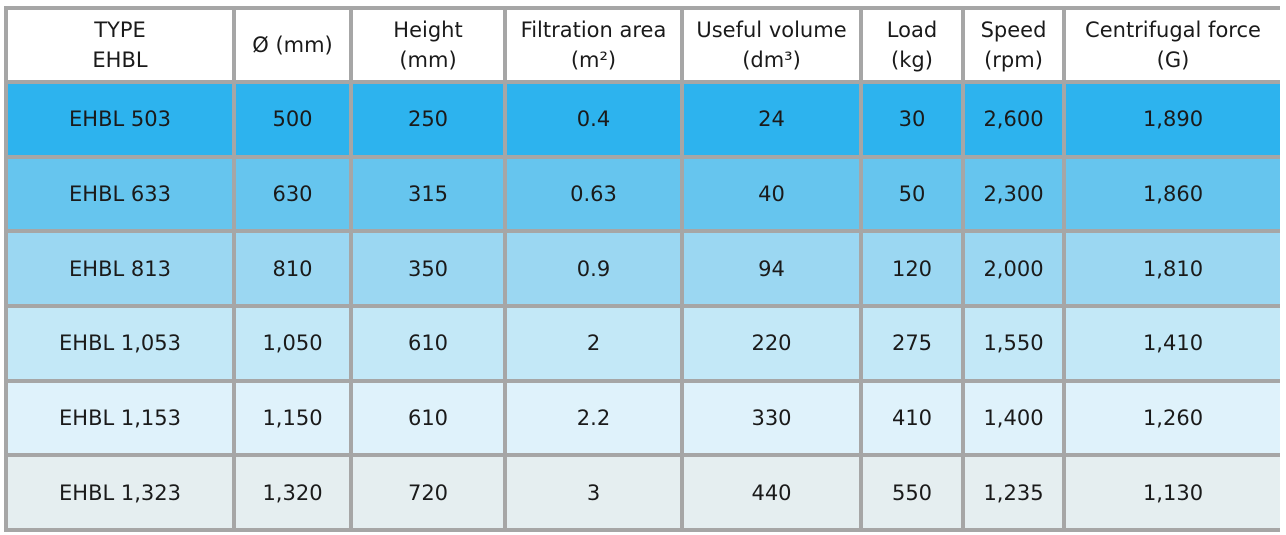 This screenshot has height=535, width=1286. I want to click on cell-centrifugal-force: 1,260, so click(1173, 418).